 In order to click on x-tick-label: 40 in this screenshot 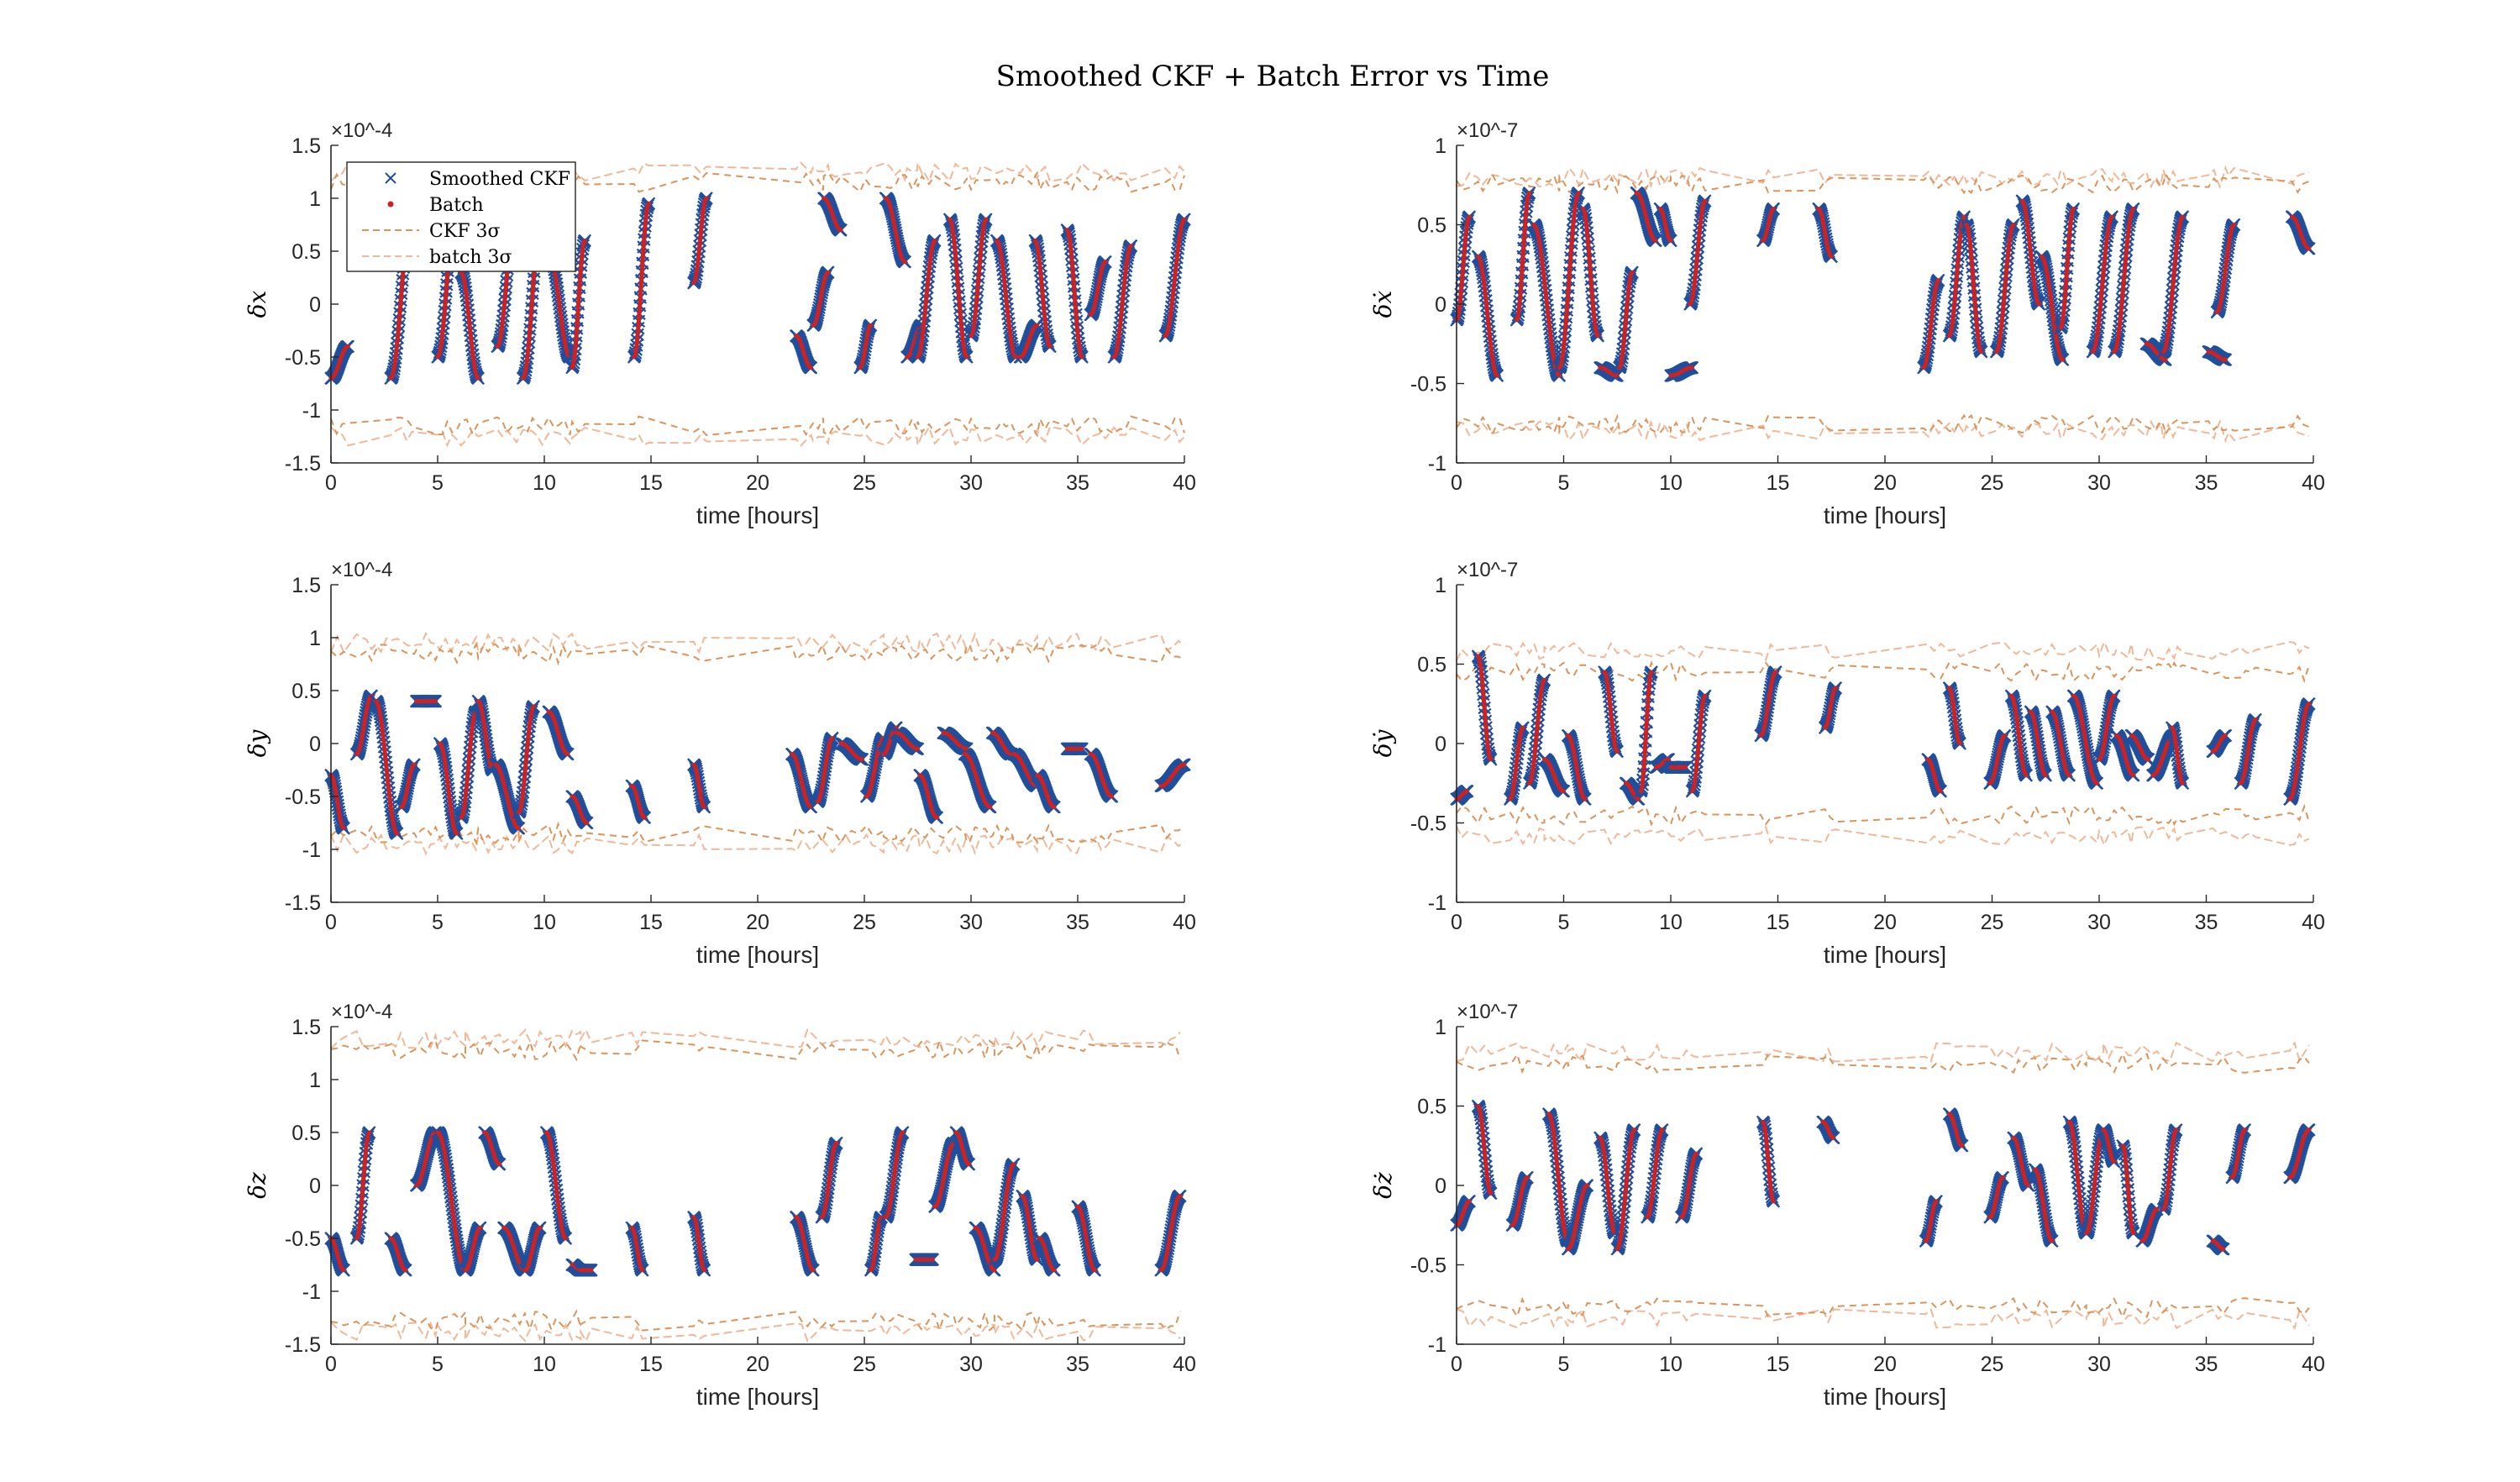, I will do `click(2313, 1364)`.